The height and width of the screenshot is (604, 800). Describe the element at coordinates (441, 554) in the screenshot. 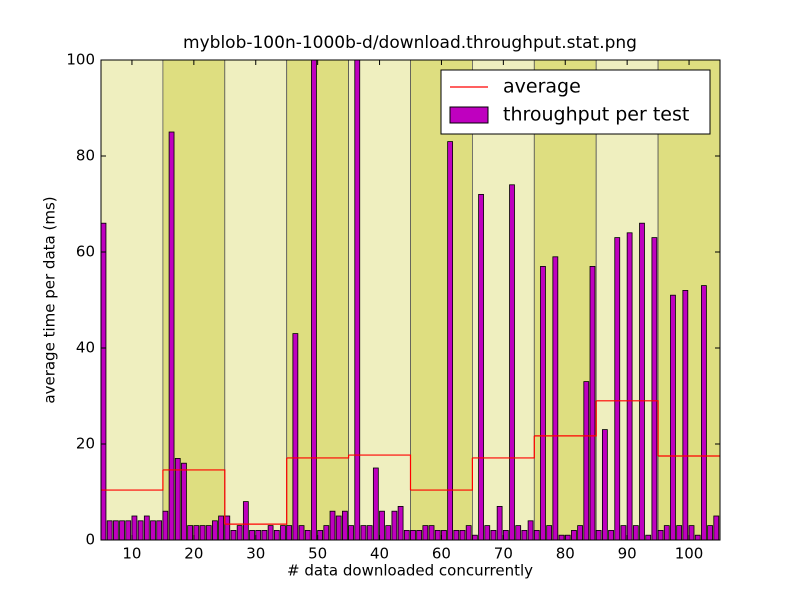

I see `x-tick-label: 60` at that location.